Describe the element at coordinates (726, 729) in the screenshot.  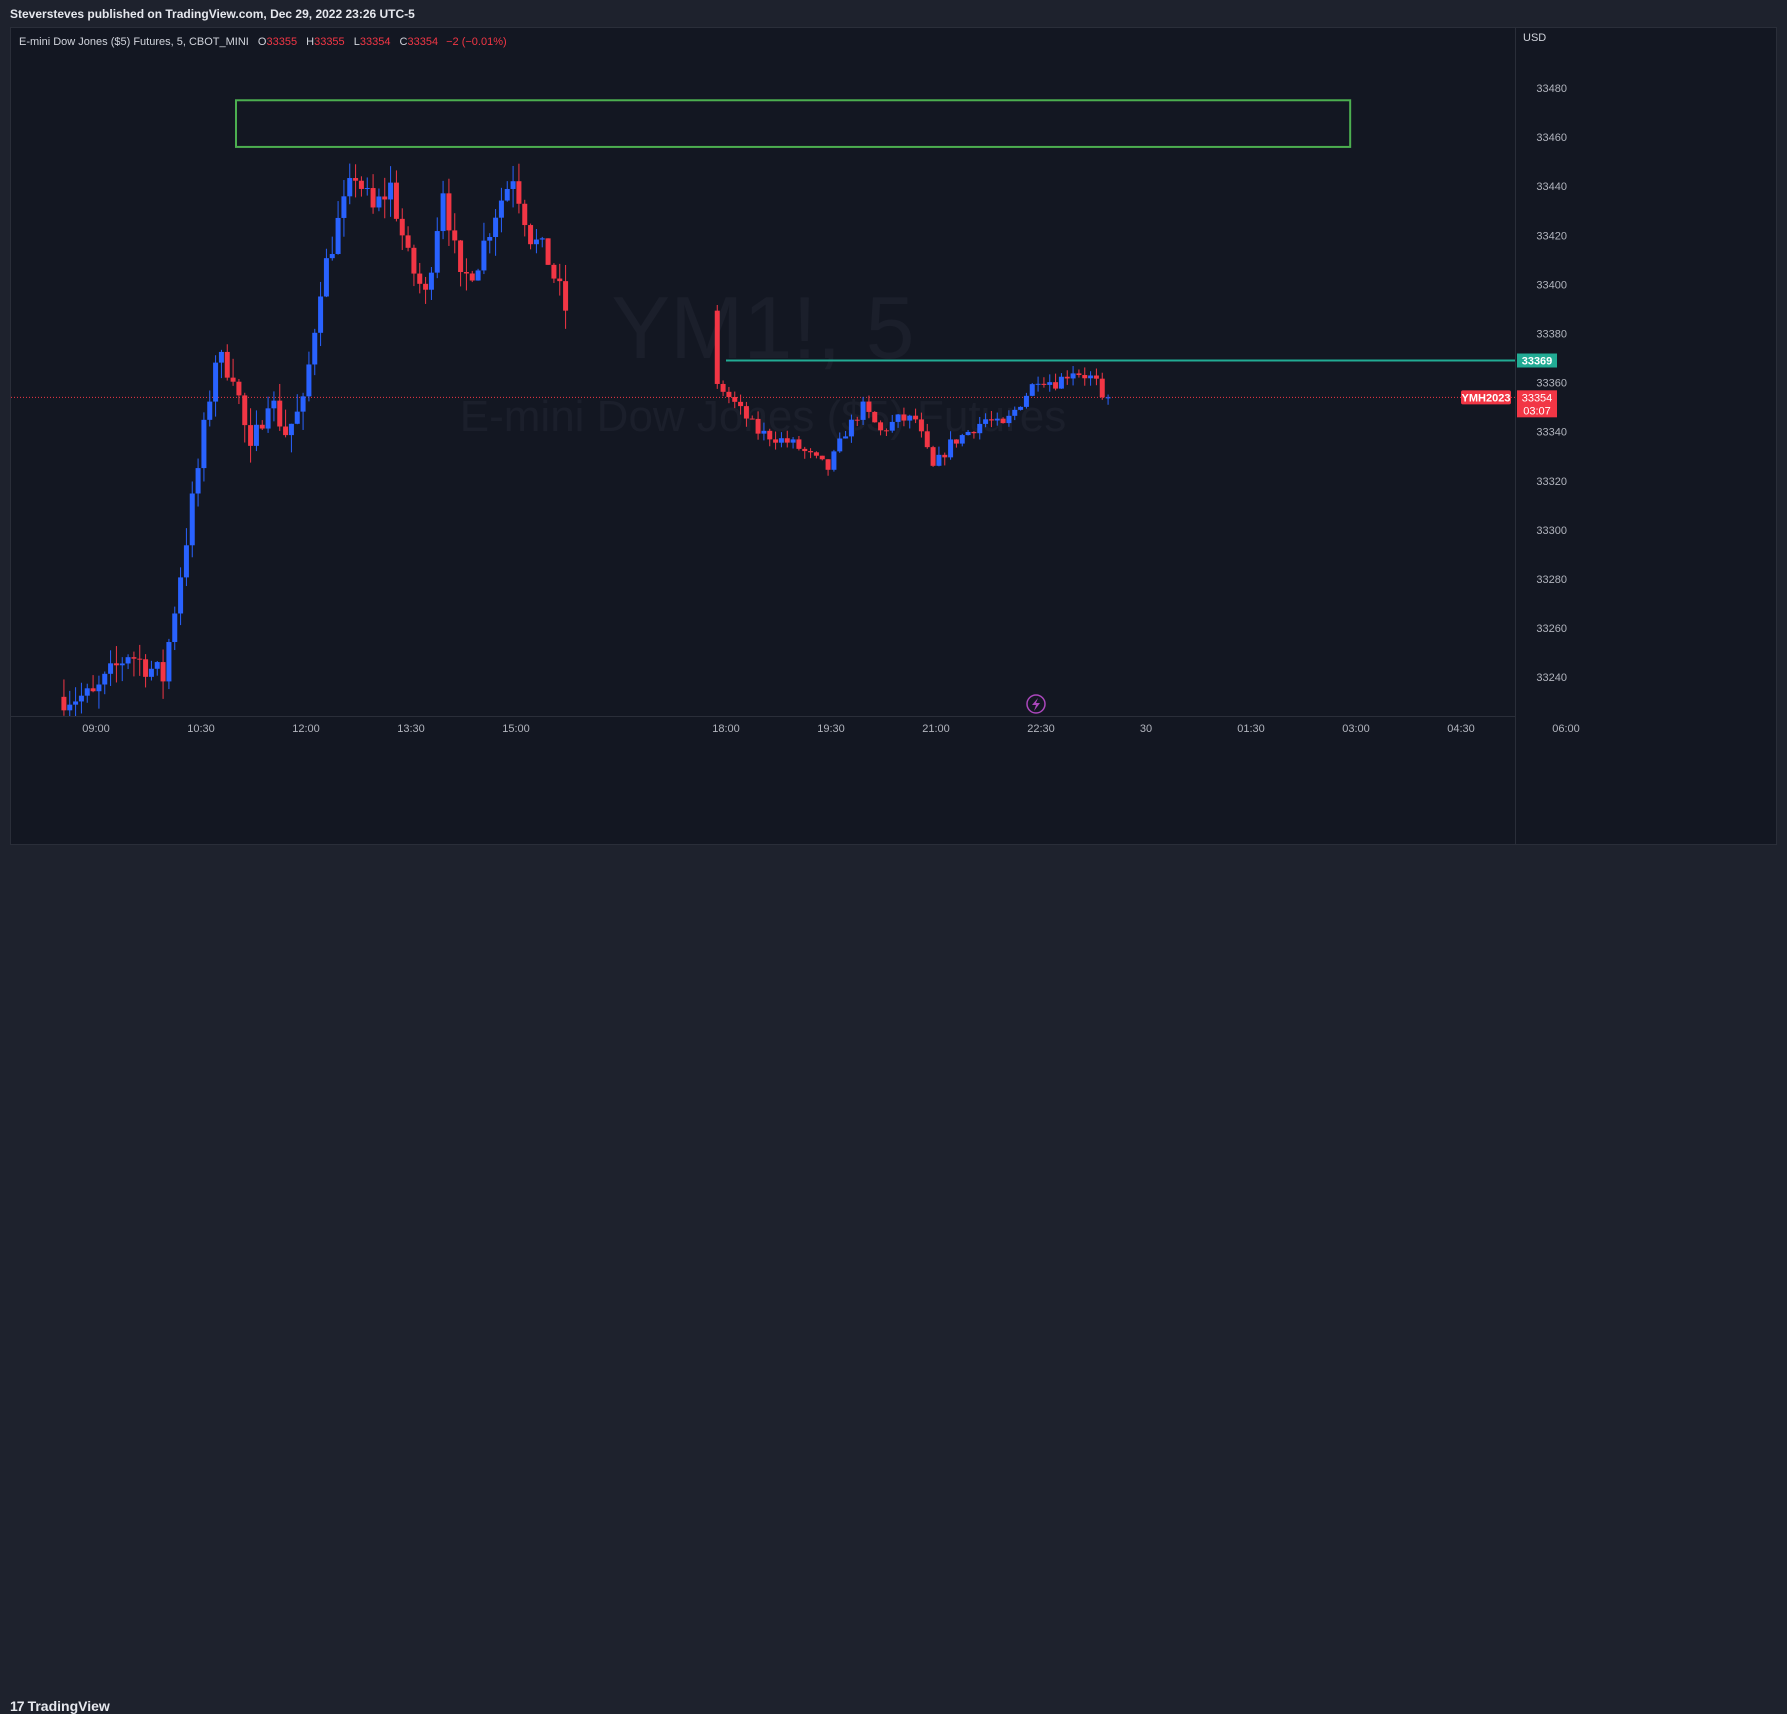
I see `x-tick-label: 18:00` at that location.